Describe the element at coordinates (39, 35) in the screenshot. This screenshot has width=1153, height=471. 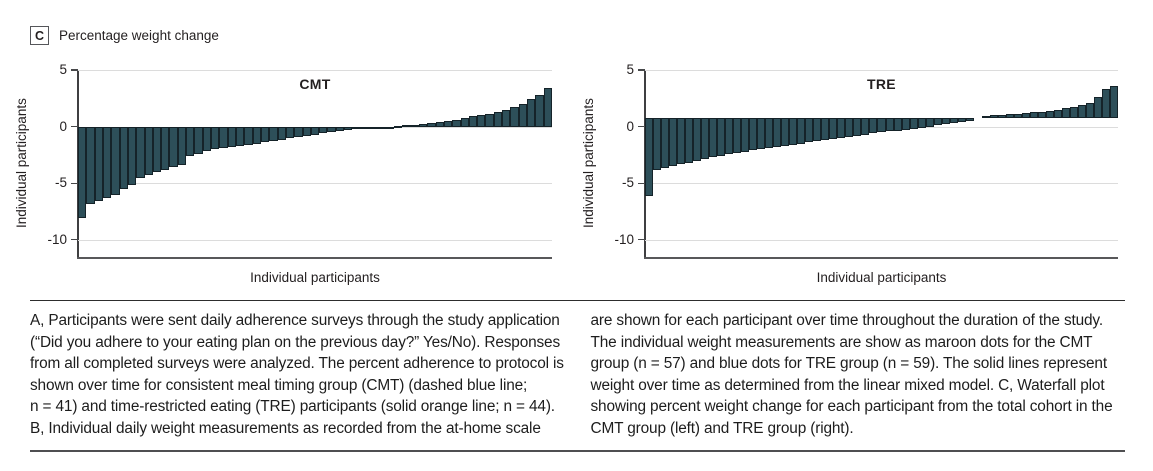
I see `panel-letter-badge: C` at that location.